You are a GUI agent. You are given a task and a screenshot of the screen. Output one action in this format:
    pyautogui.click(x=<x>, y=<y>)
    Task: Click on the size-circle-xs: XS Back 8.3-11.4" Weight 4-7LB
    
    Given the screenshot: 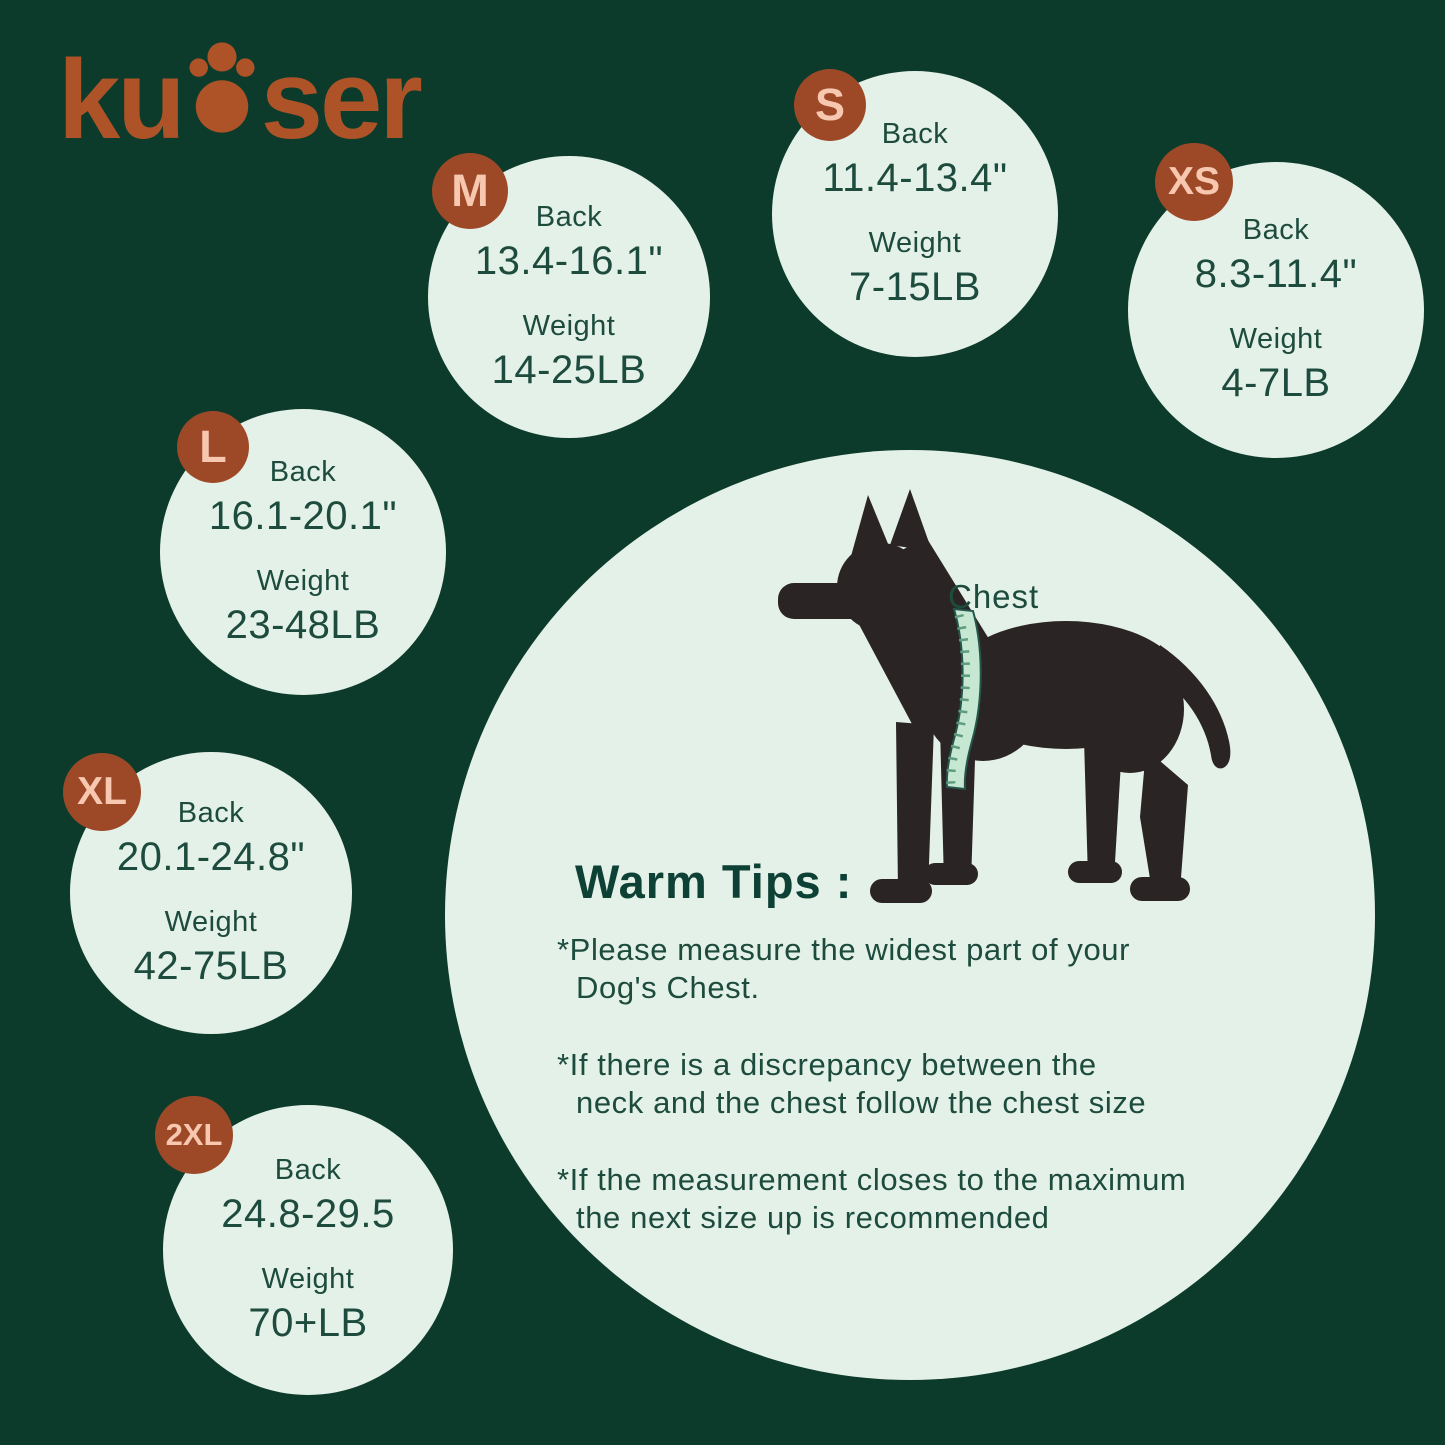 What is the action you would take?
    pyautogui.click(x=1276, y=300)
    